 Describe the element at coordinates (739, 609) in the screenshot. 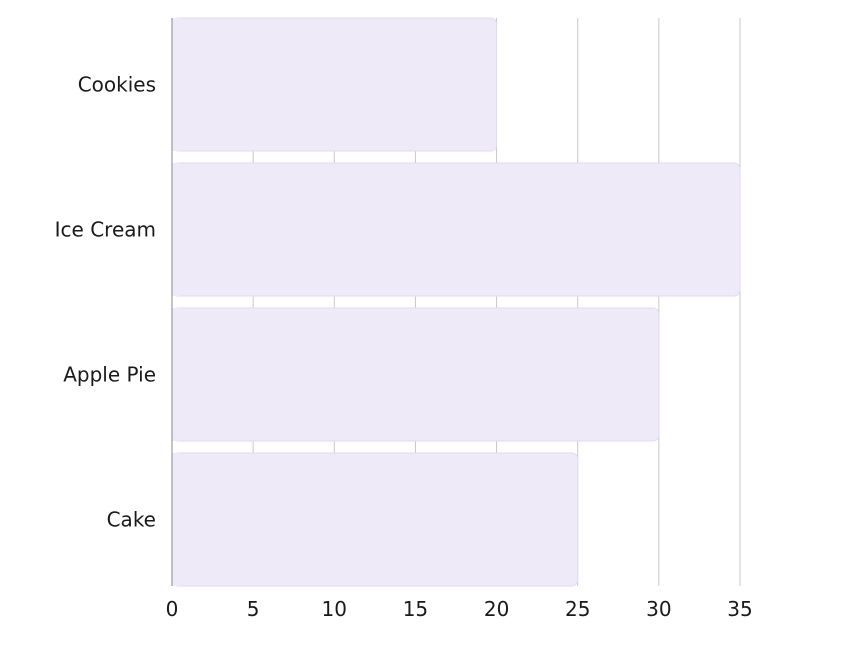

I see `x-tick-label-35: 35` at that location.